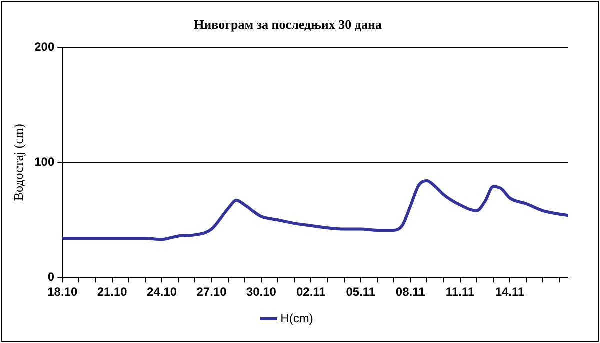  Describe the element at coordinates (162, 292) in the screenshot. I see `x-tick-label: 24.10` at that location.